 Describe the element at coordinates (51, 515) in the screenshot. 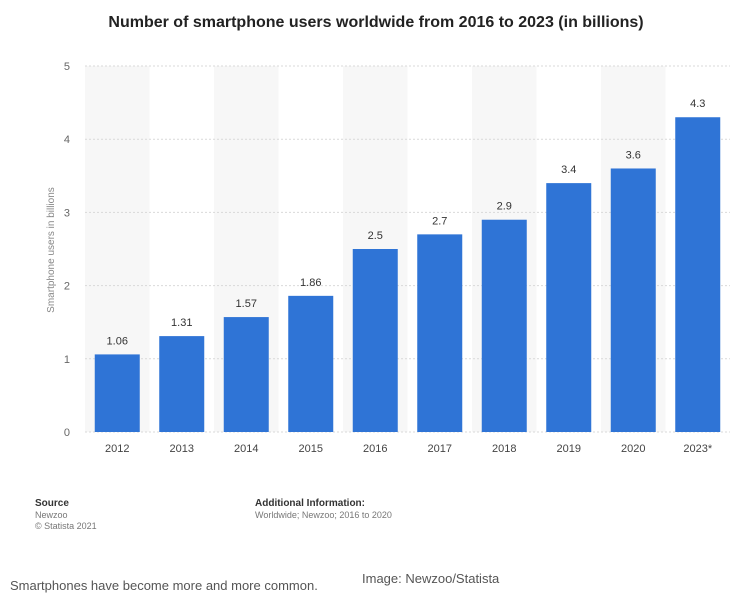

I see `source-line: Newzoo` at that location.